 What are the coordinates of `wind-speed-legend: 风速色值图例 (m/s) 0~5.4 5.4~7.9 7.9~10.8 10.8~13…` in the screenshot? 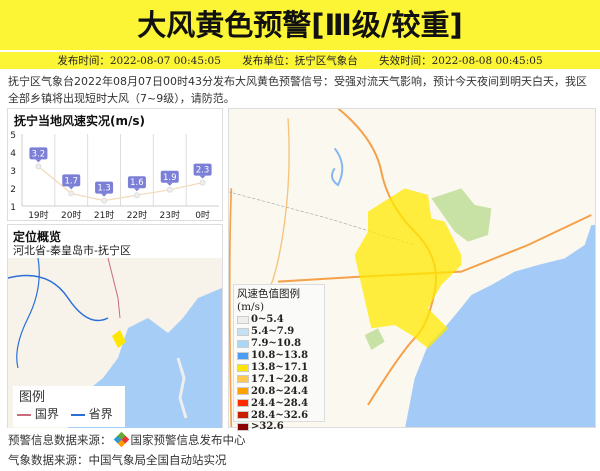 It's located at (279, 358).